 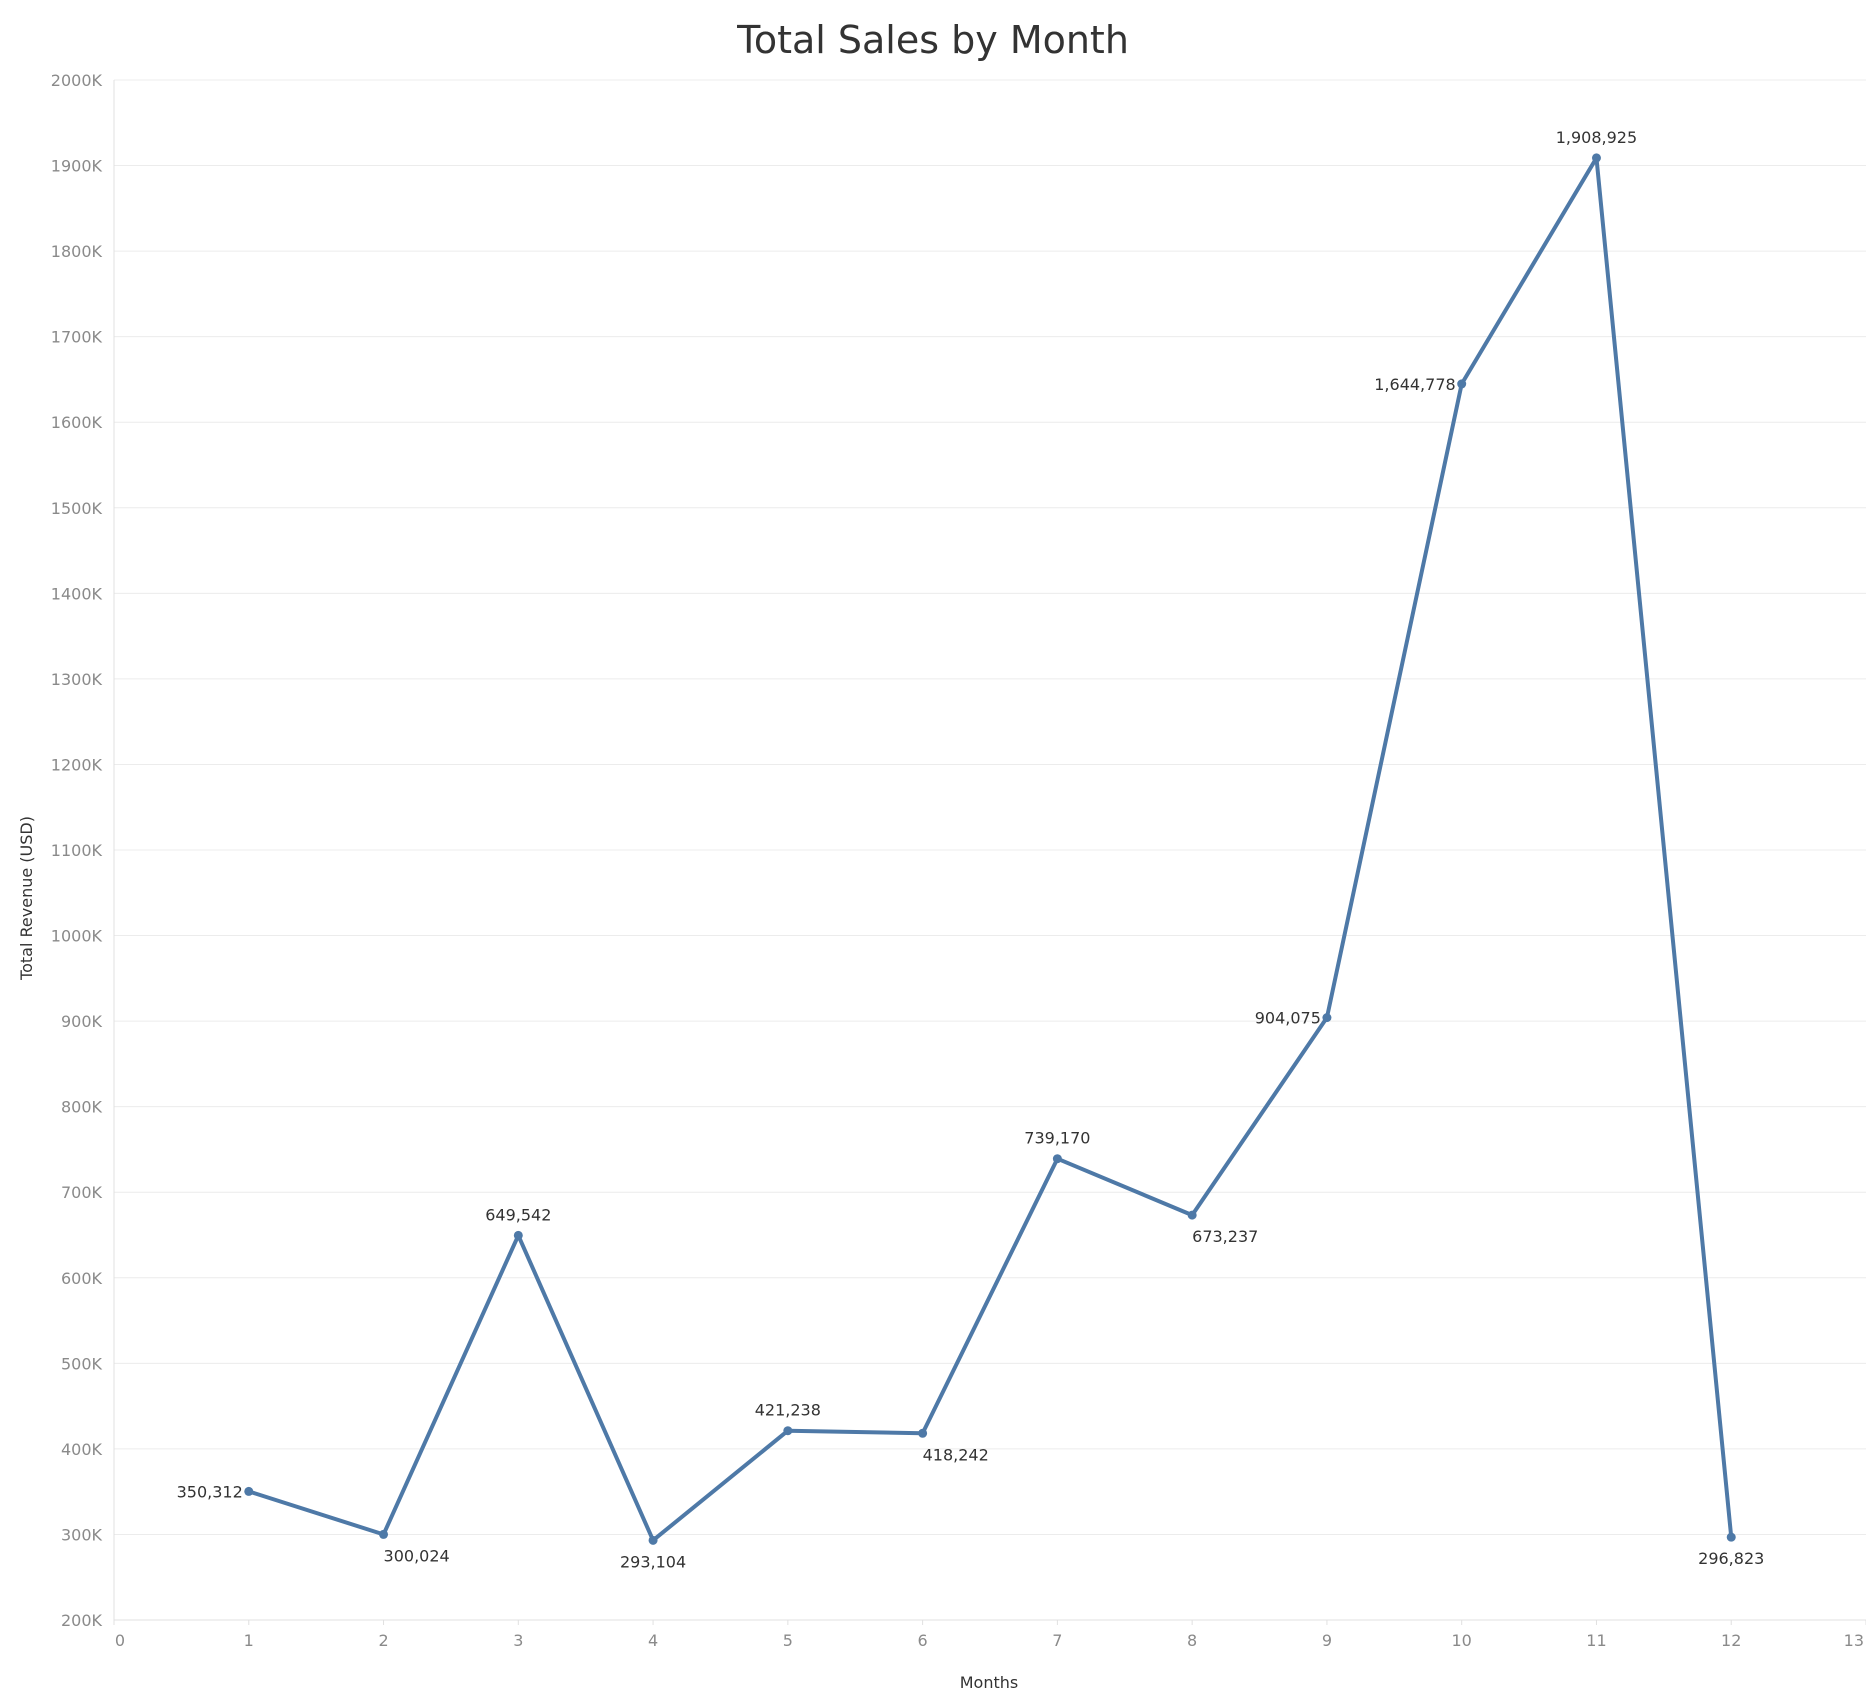 What do you see at coordinates (1057, 1640) in the screenshot?
I see `x-tick-label: 7` at bounding box center [1057, 1640].